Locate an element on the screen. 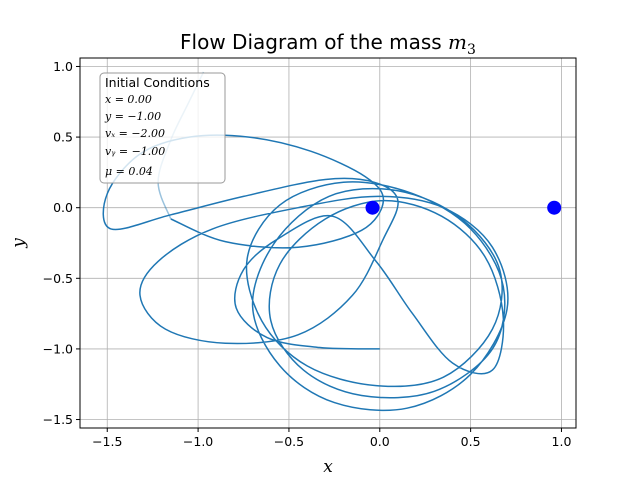 This screenshot has height=480, width=640. y-tick-label: 0.0 is located at coordinates (63, 207).